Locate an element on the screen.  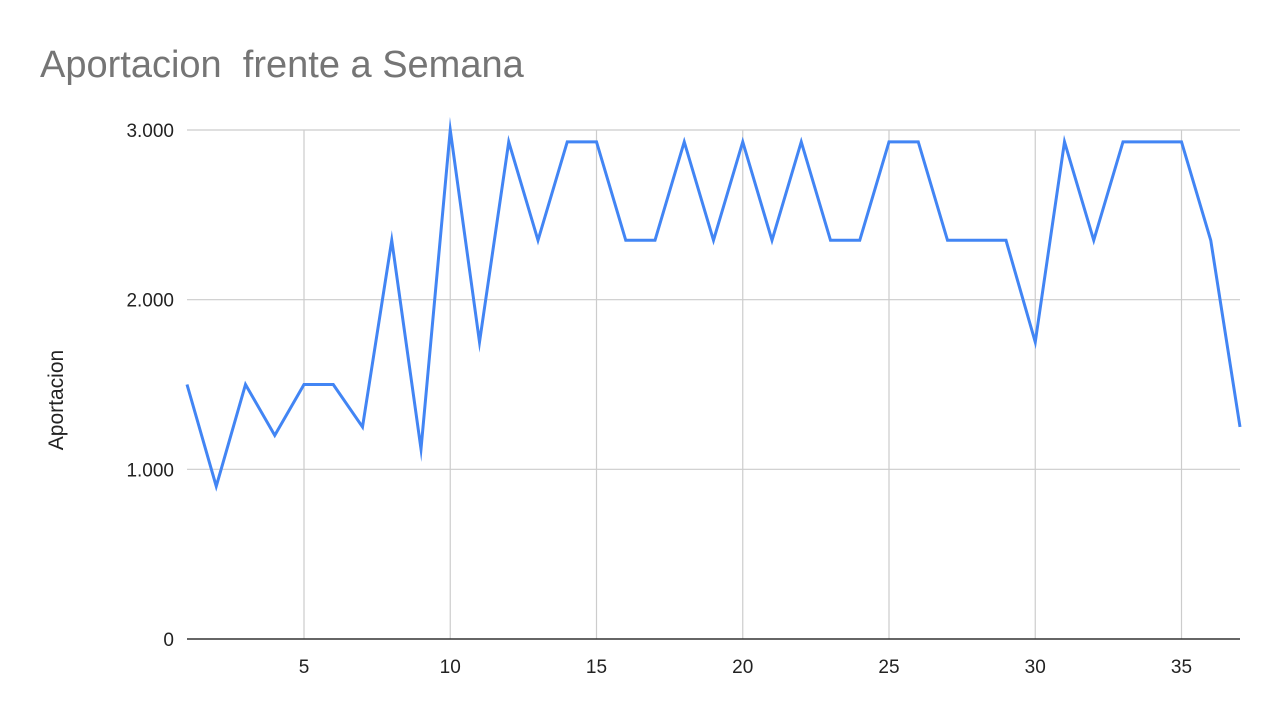
x-tick-label: 10 is located at coordinates (450, 667).